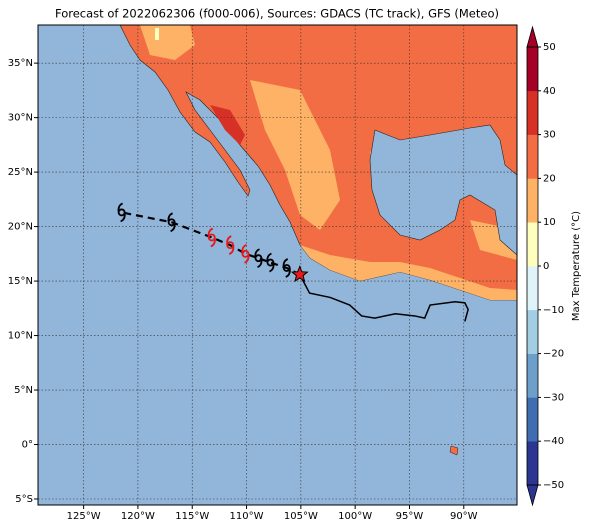 This screenshot has height=529, width=592. I want to click on lat-tick-label: 15°N, so click(20, 281).